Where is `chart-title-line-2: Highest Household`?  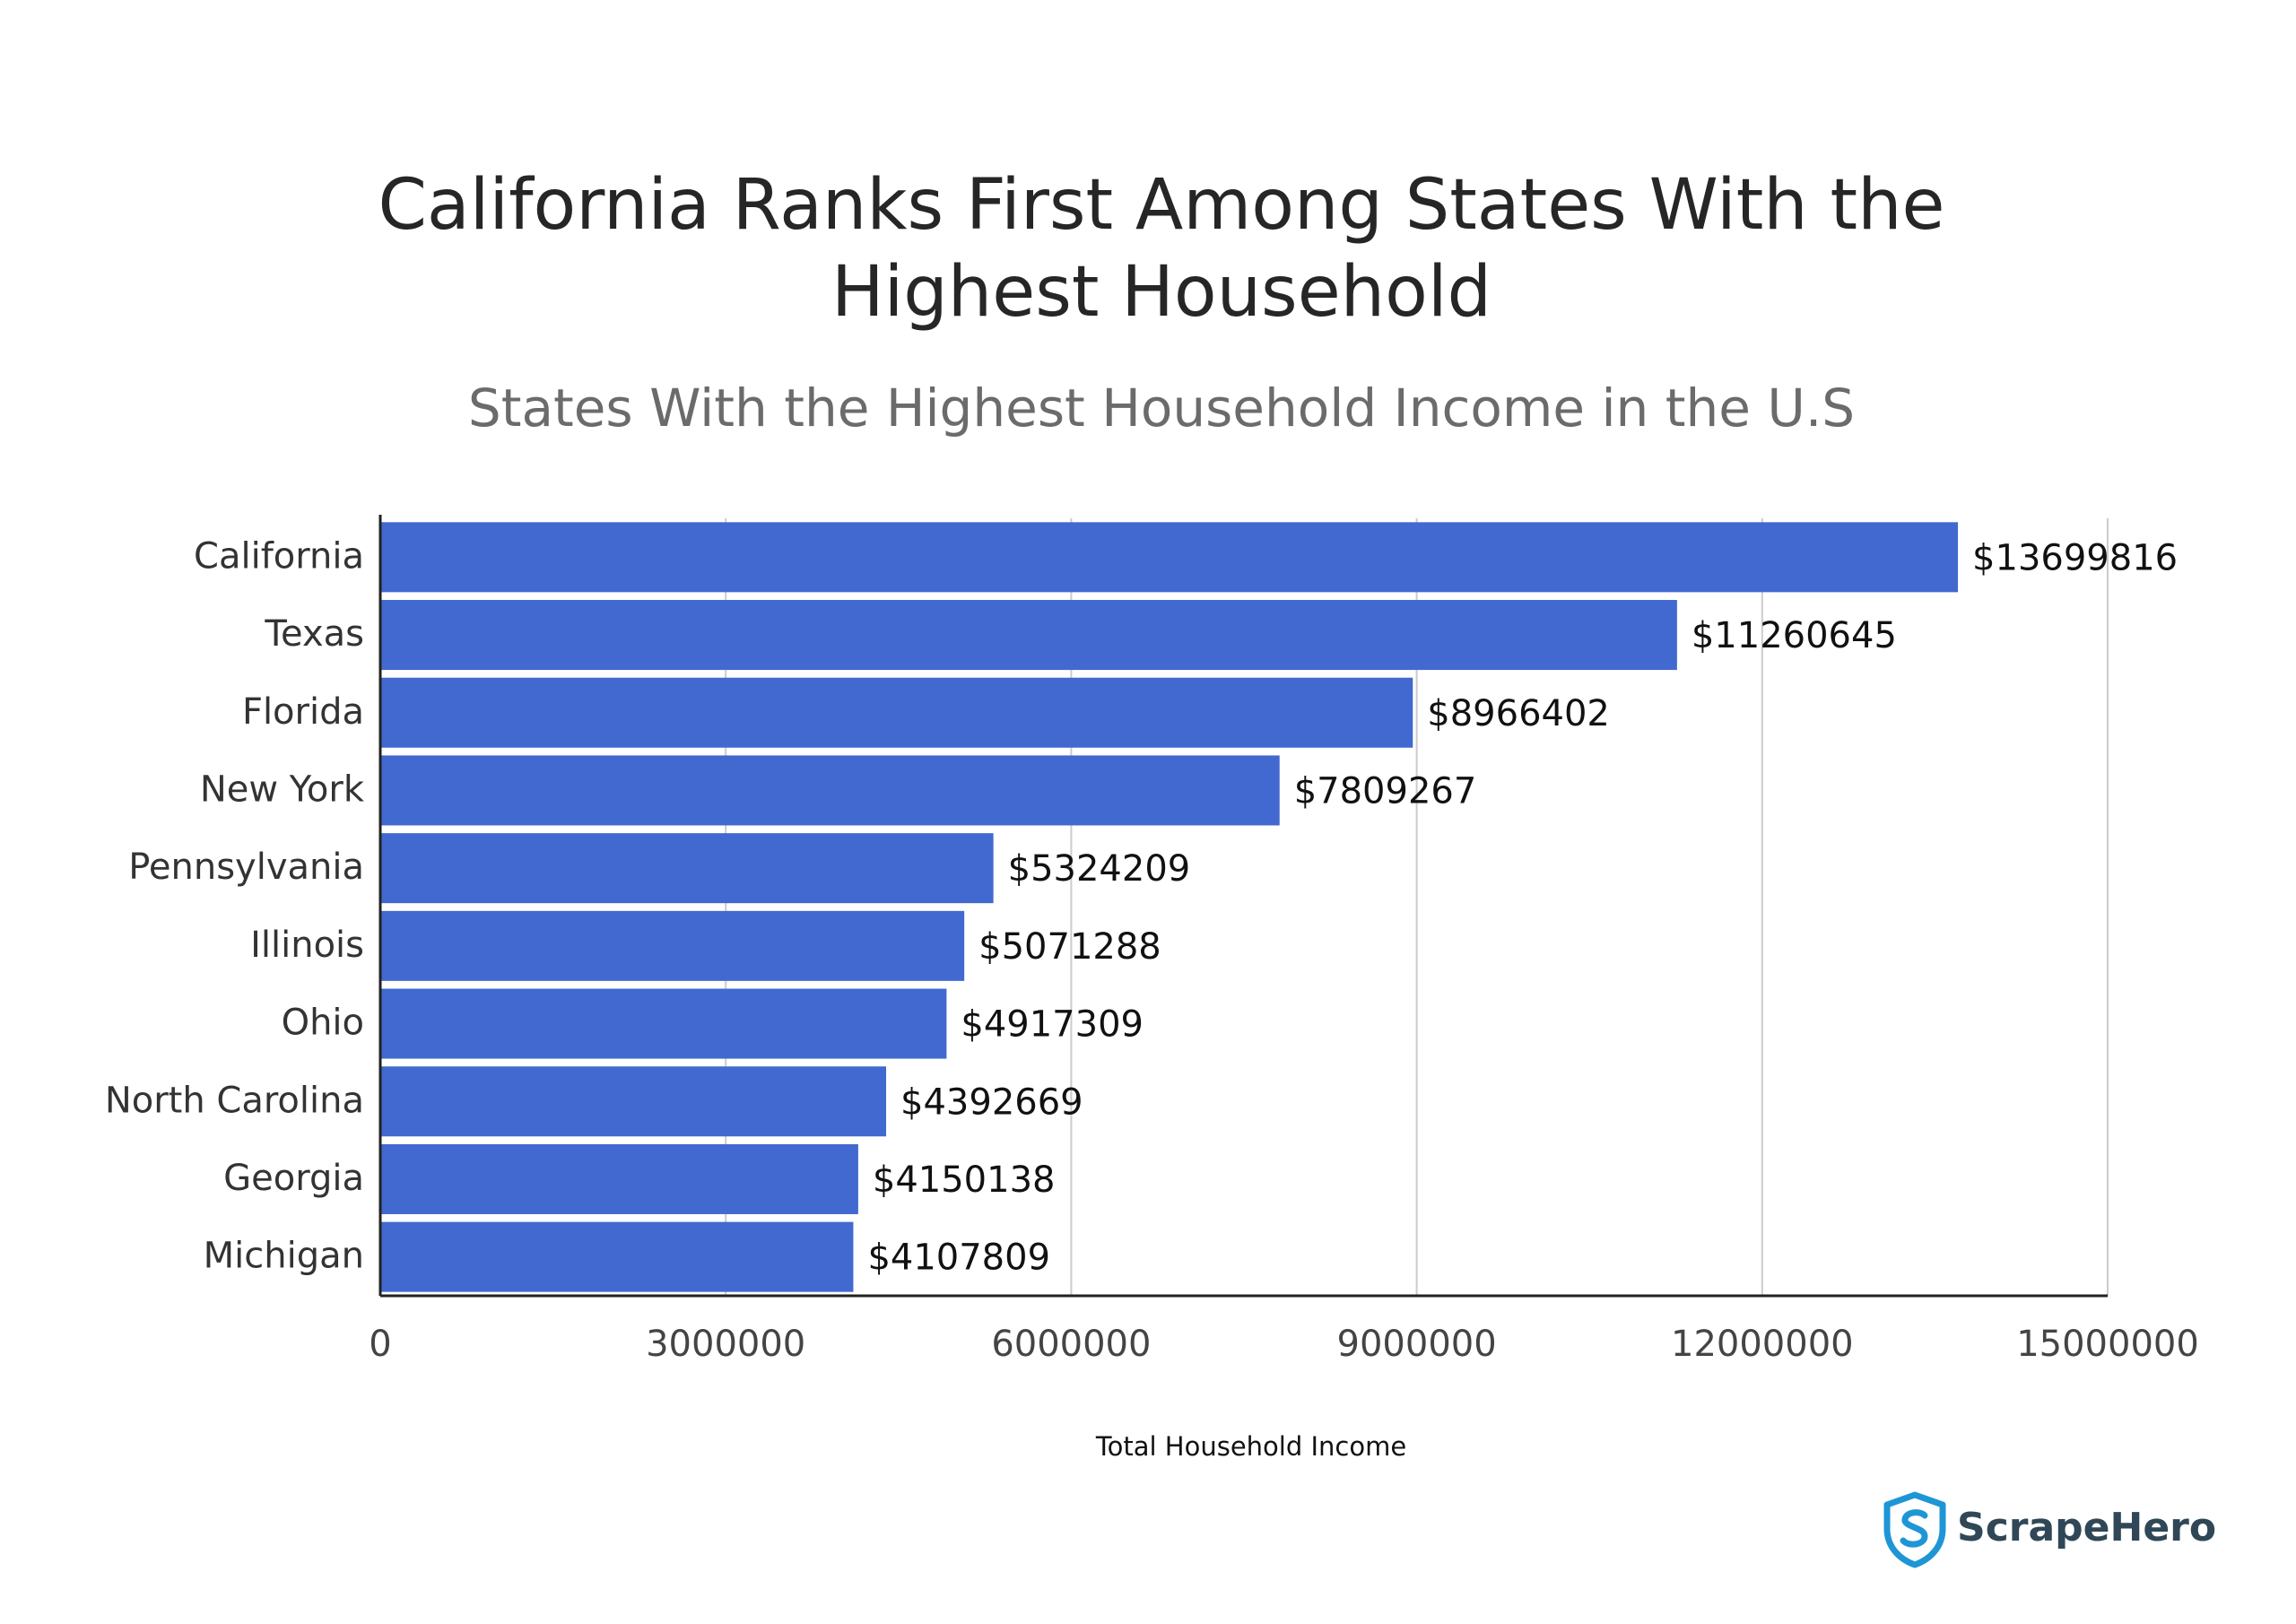 chart-title-line-2: Highest Household is located at coordinates (1161, 292).